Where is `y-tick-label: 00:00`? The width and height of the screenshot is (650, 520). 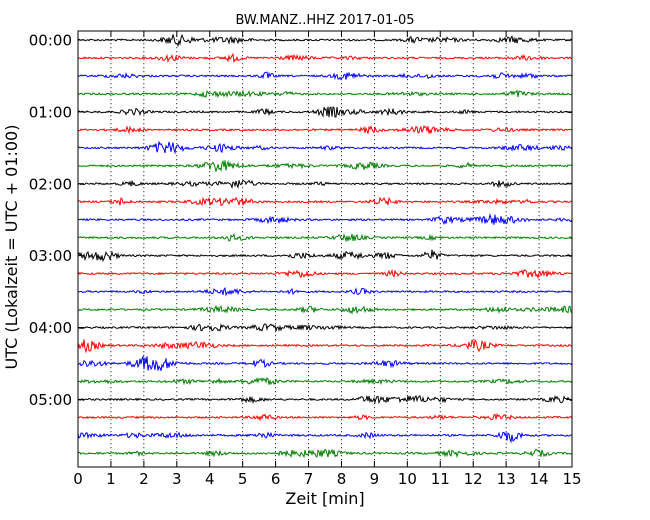
y-tick-label: 00:00 is located at coordinates (50, 41).